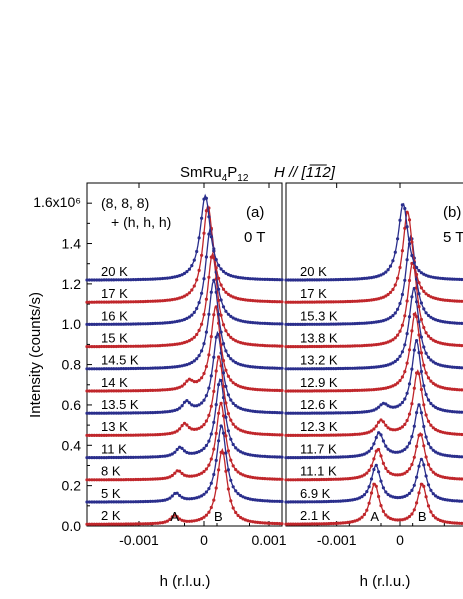 This screenshot has width=463, height=599. I want to click on peak-label: B, so click(218, 516).